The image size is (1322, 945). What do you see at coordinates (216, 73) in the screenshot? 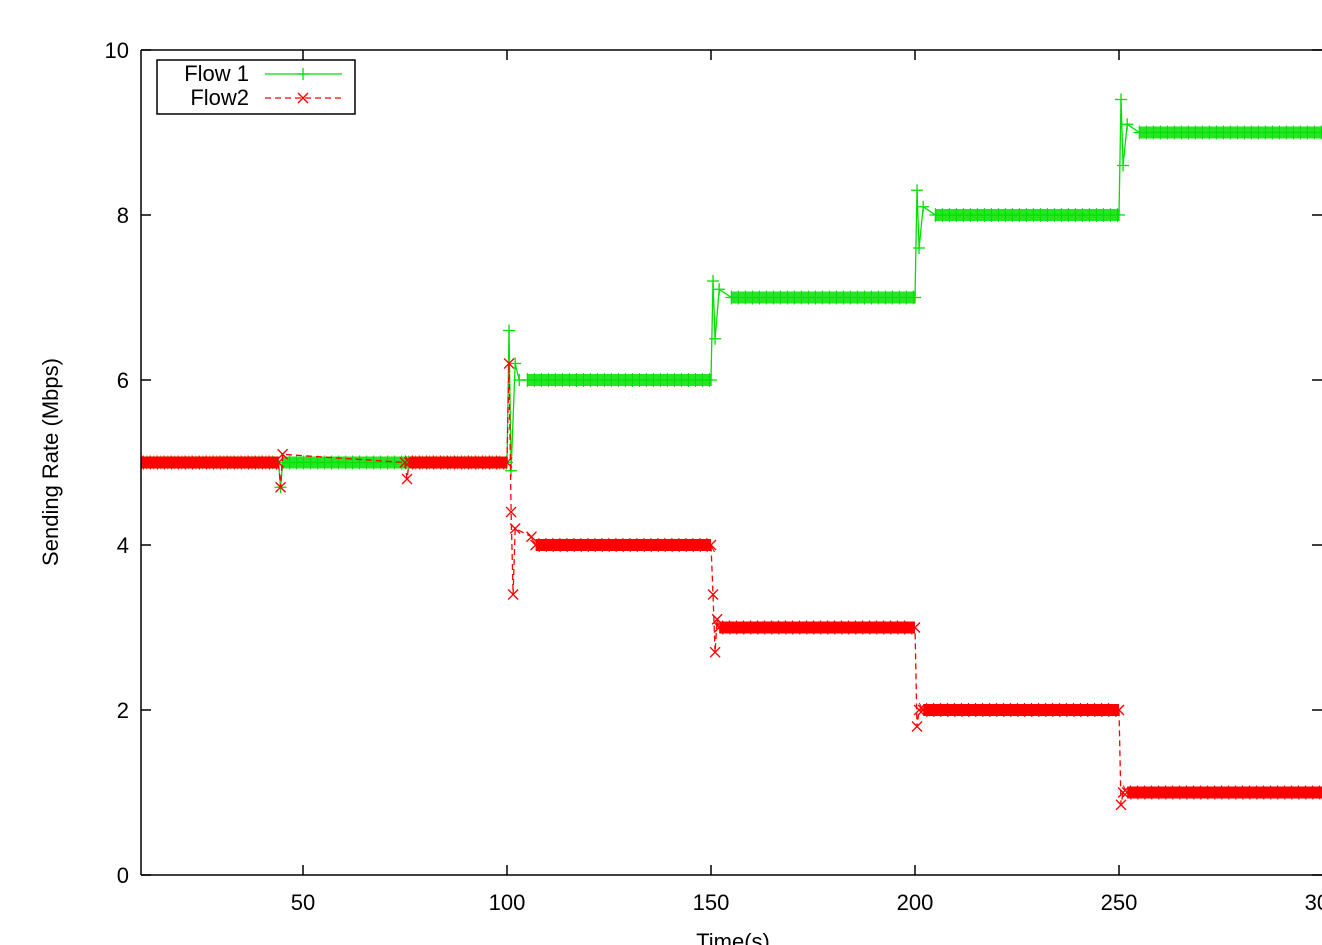
I see `legend-label: Flow 1` at bounding box center [216, 73].